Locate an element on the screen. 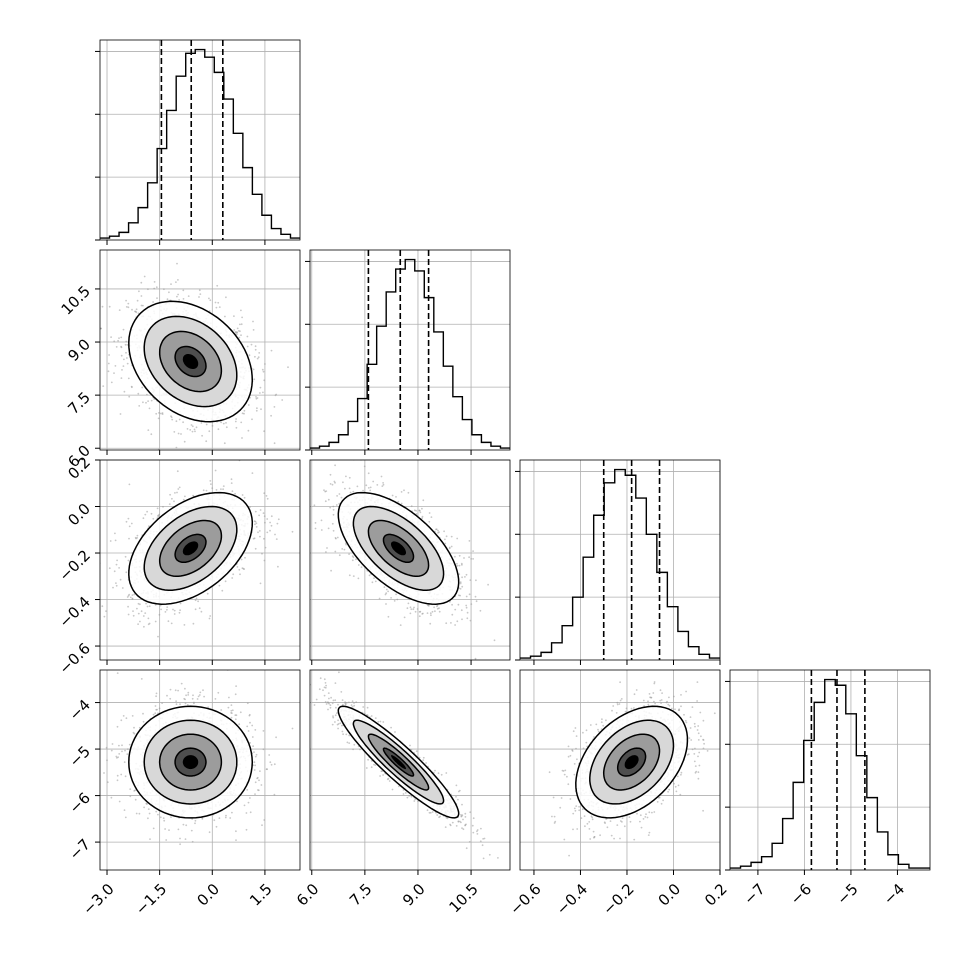 The height and width of the screenshot is (970, 970). hist-1-steps is located at coordinates (410, 353).